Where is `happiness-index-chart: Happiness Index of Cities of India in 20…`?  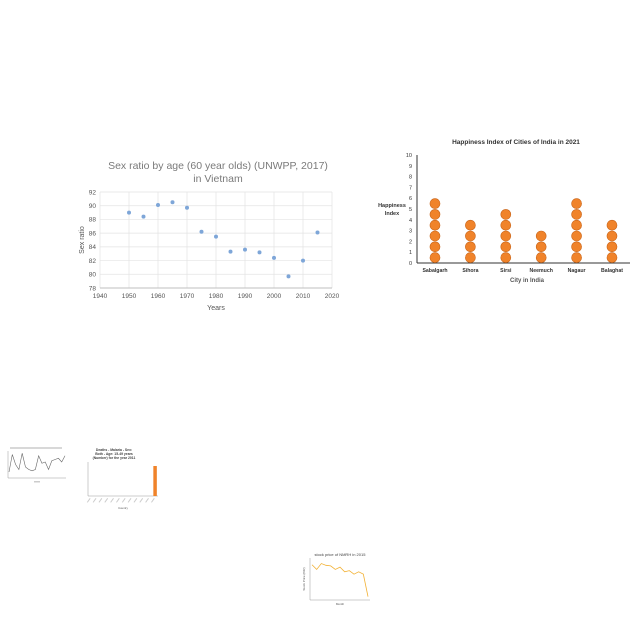
happiness-index-chart: Happiness Index of Cities of India in 20… is located at coordinates (505, 211).